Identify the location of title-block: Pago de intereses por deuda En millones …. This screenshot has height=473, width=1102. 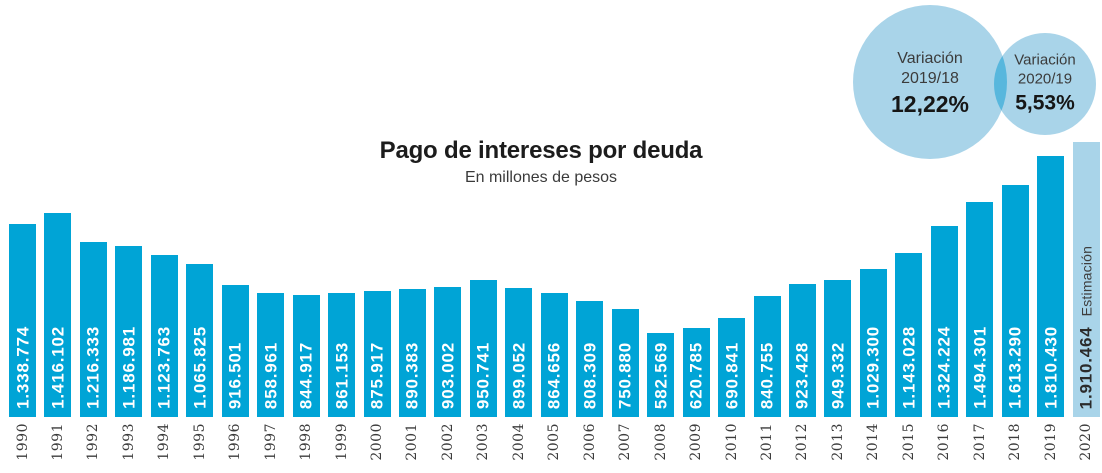
(541, 162).